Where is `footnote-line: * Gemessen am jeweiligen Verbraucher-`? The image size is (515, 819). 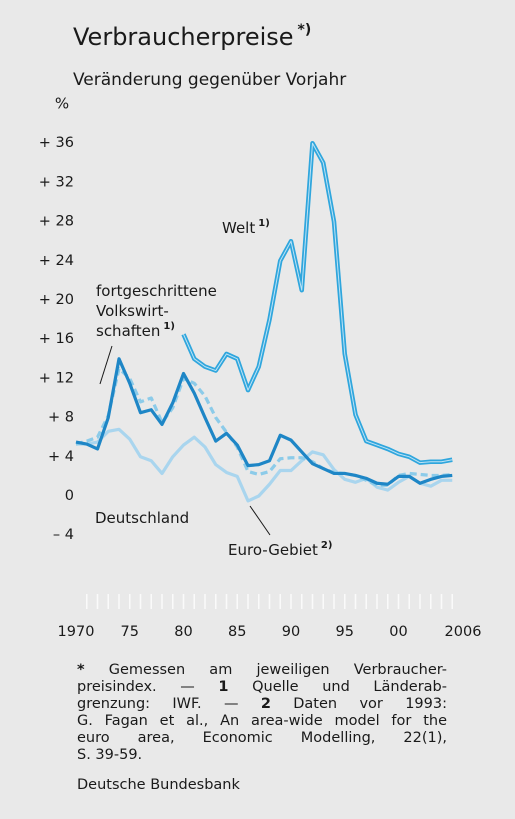
footnote-line: * Gemessen am jeweiligen Verbraucher- is located at coordinates (262, 670).